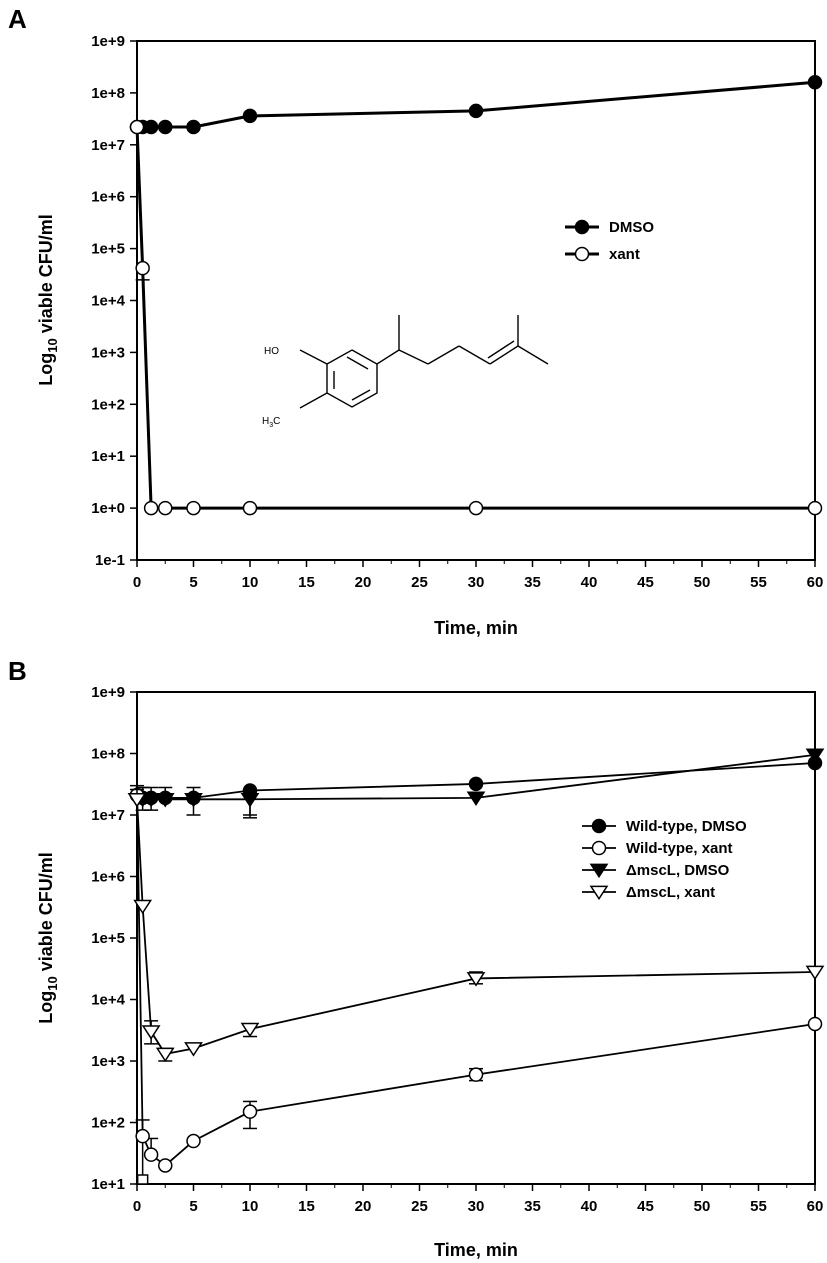 Image resolution: width=827 pixels, height=1263 pixels. What do you see at coordinates (108, 1123) in the screenshot?
I see `y-tick-label: 1e+2` at bounding box center [108, 1123].